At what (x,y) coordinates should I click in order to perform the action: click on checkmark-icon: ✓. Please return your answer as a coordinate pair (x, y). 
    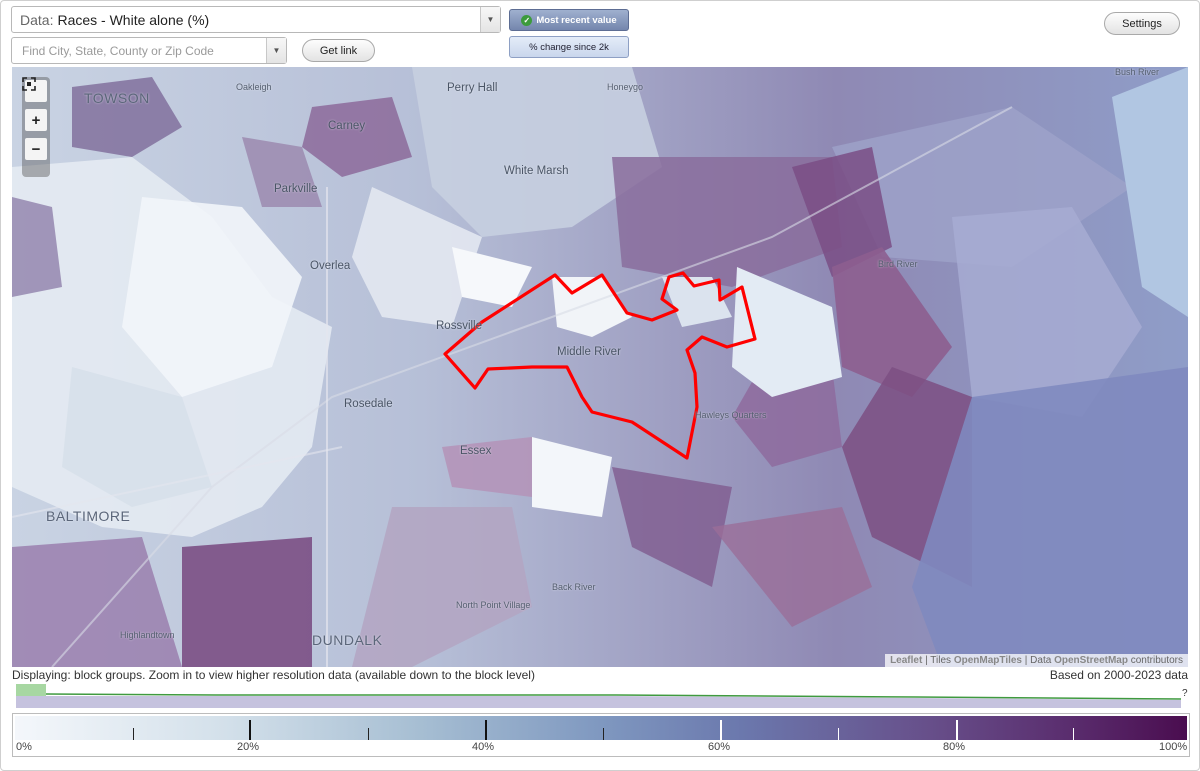
    Looking at the image, I should click on (527, 20).